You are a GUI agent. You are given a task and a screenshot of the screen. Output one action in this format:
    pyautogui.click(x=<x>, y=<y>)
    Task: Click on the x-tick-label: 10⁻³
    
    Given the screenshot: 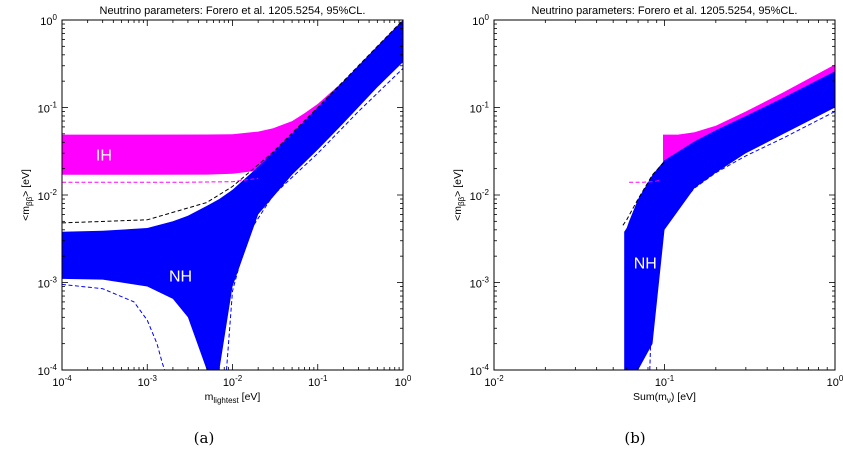 What is the action you would take?
    pyautogui.click(x=148, y=381)
    